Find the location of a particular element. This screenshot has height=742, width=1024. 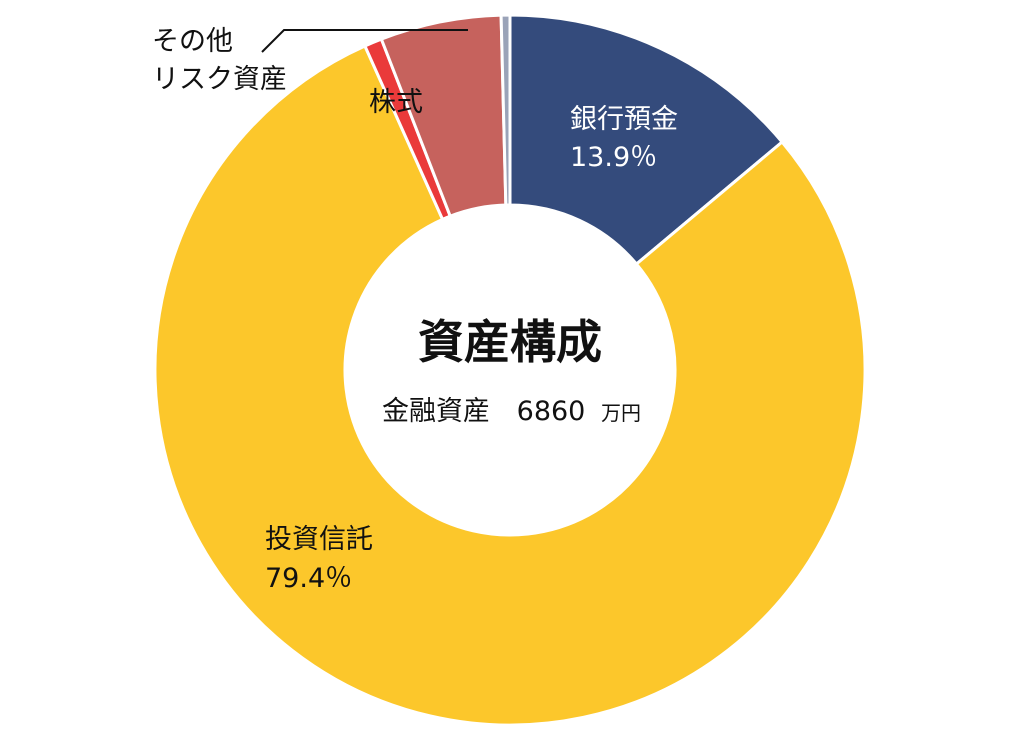

center-total-value: 6860 is located at coordinates (551, 411).